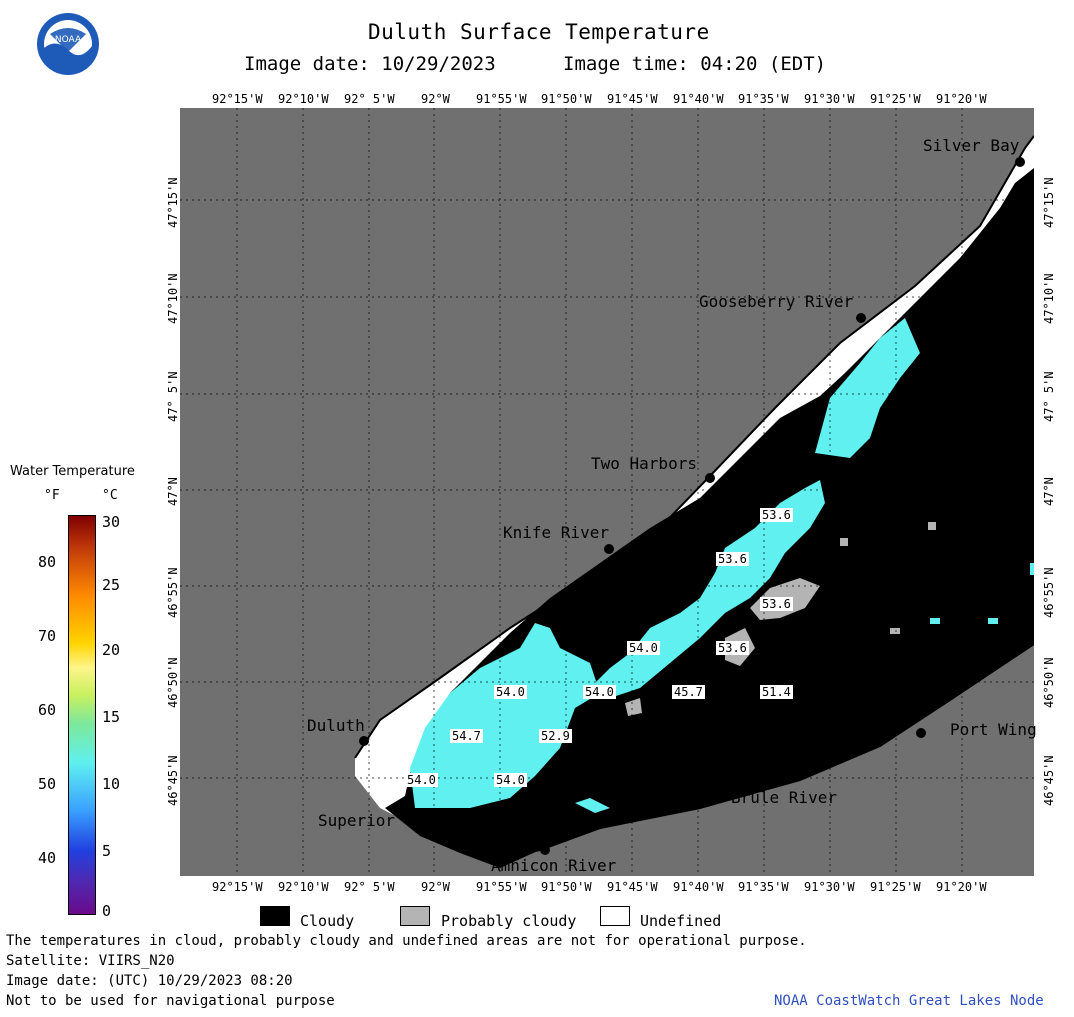  Describe the element at coordinates (644, 463) in the screenshot. I see `place-label-two-harbors: Two Harbors` at that location.